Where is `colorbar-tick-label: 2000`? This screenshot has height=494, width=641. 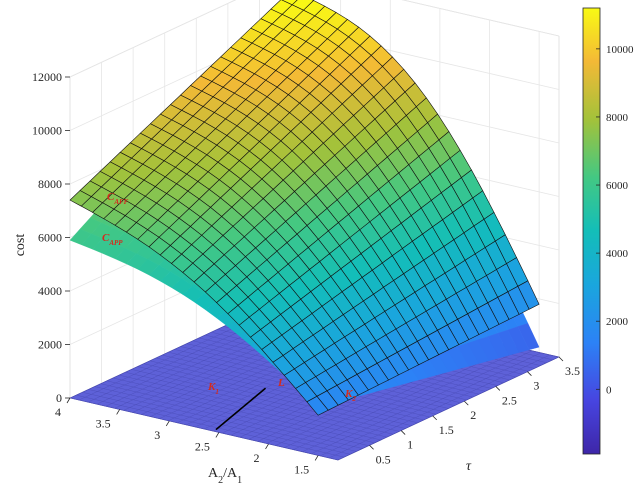
colorbar-tick-label: 2000 is located at coordinates (617, 322).